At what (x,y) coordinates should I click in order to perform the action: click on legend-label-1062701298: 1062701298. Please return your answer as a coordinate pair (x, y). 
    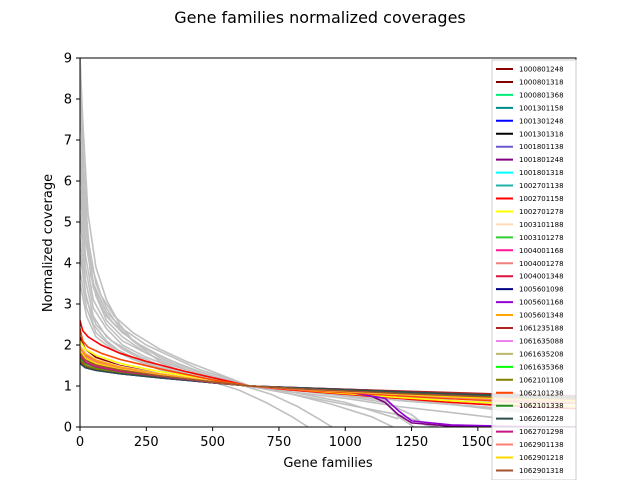
    Looking at the image, I should click on (541, 432).